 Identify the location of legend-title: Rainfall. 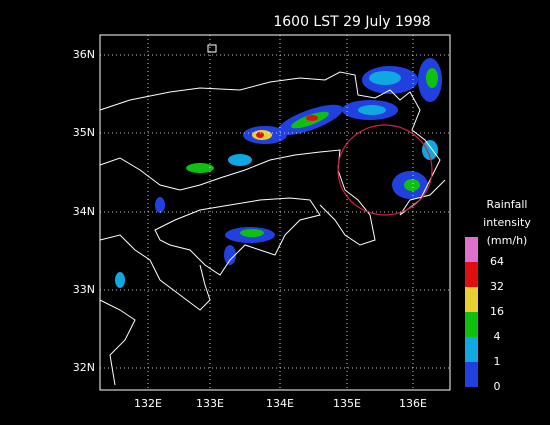
(507, 204).